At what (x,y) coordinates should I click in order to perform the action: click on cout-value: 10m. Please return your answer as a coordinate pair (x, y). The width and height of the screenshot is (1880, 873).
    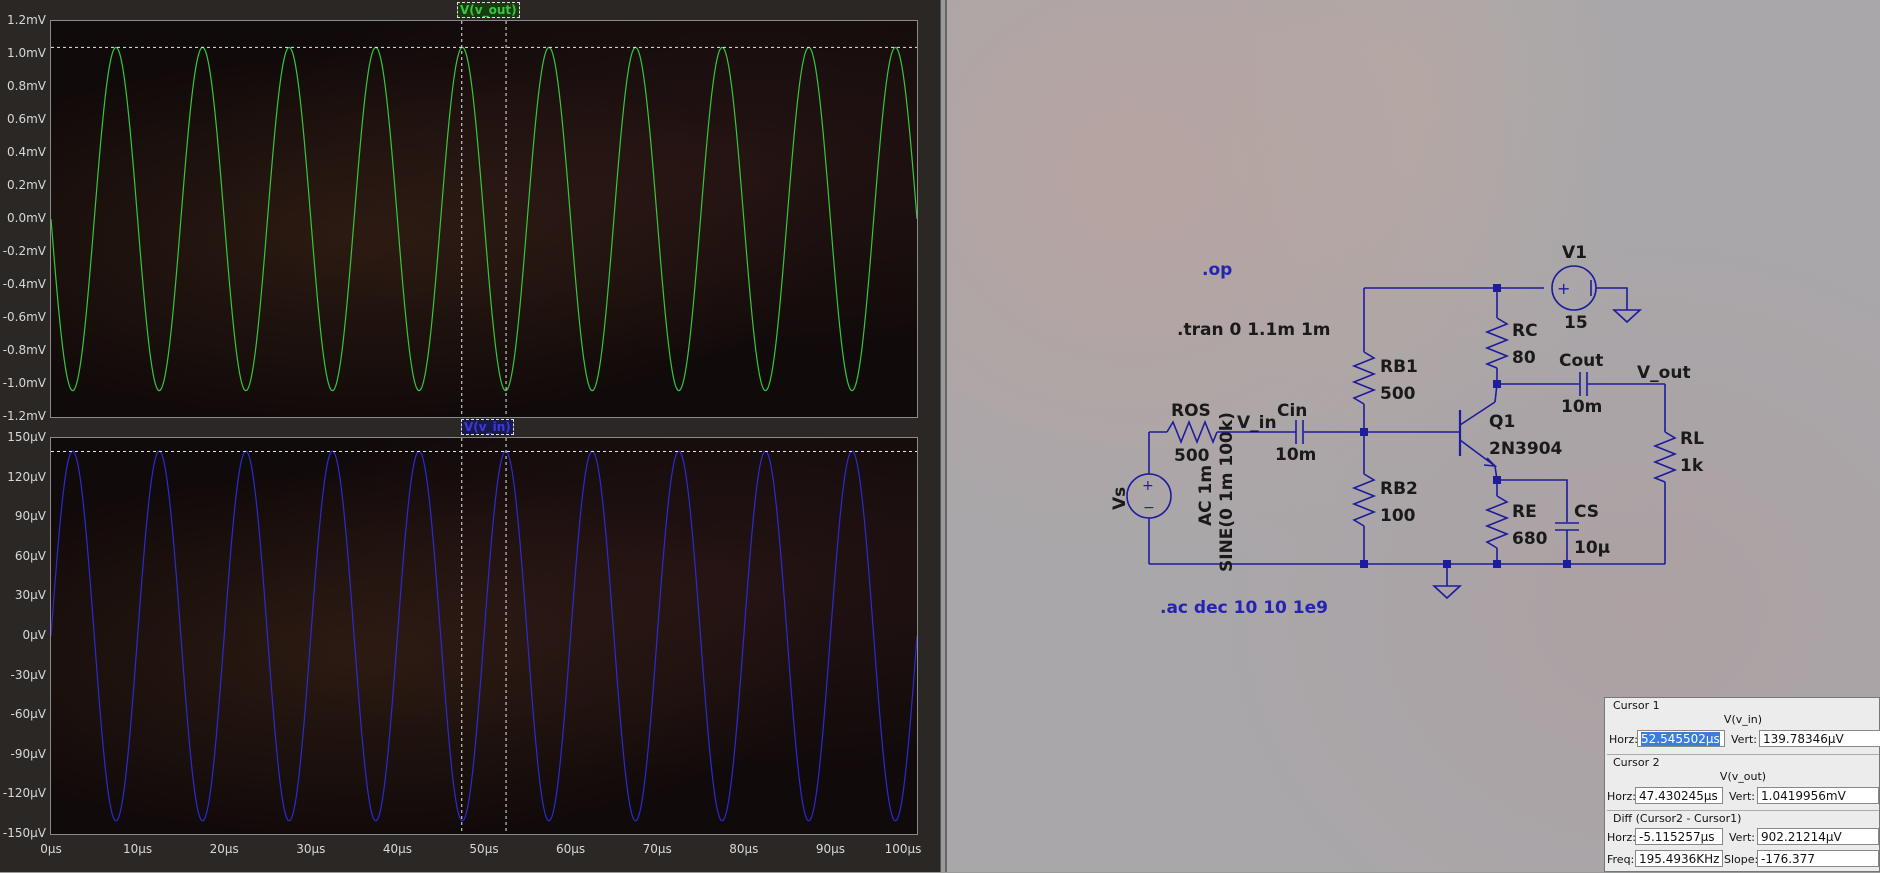
    Looking at the image, I should click on (1581, 407).